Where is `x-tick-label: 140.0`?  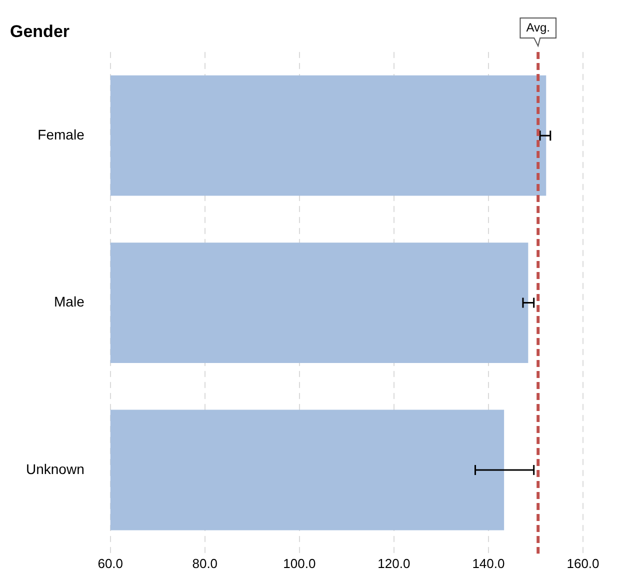 x-tick-label: 140.0 is located at coordinates (488, 563).